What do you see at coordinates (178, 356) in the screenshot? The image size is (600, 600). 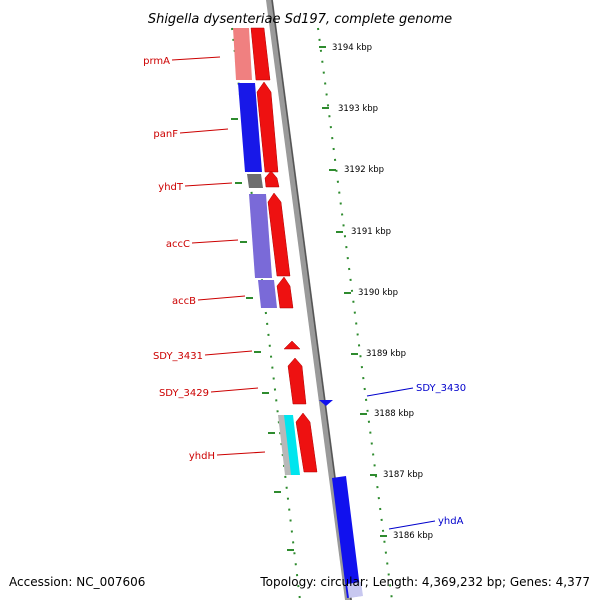 I see `gene-label-sdy3431: SDY_3431` at bounding box center [178, 356].